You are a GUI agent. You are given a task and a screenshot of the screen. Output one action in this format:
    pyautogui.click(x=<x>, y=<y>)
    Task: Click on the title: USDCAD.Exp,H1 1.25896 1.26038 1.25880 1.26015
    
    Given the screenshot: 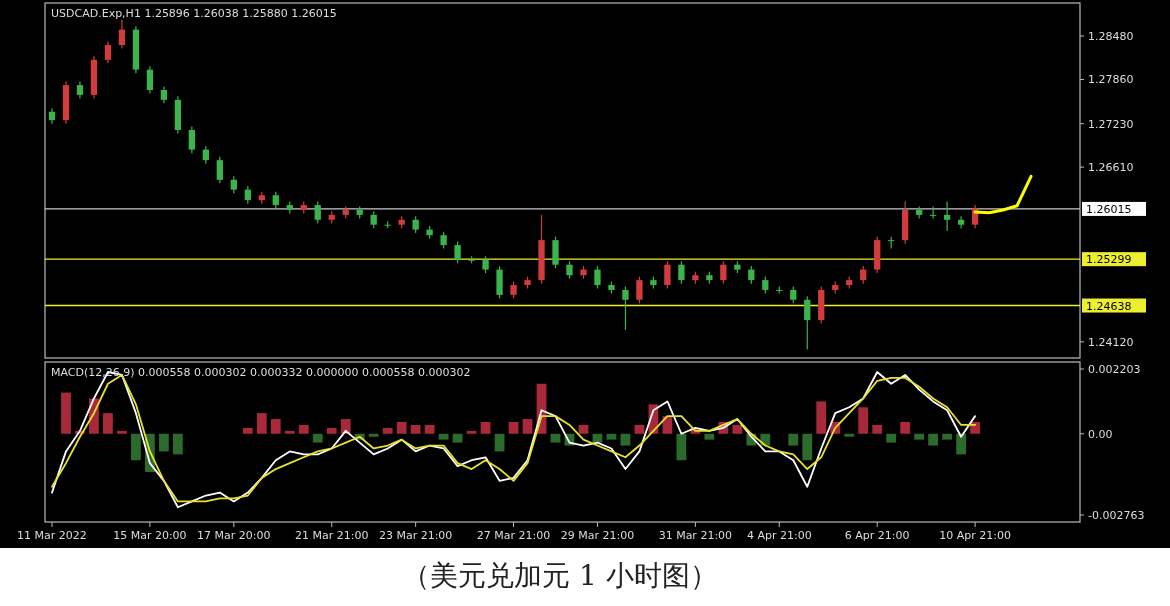 What is the action you would take?
    pyautogui.click(x=194, y=13)
    